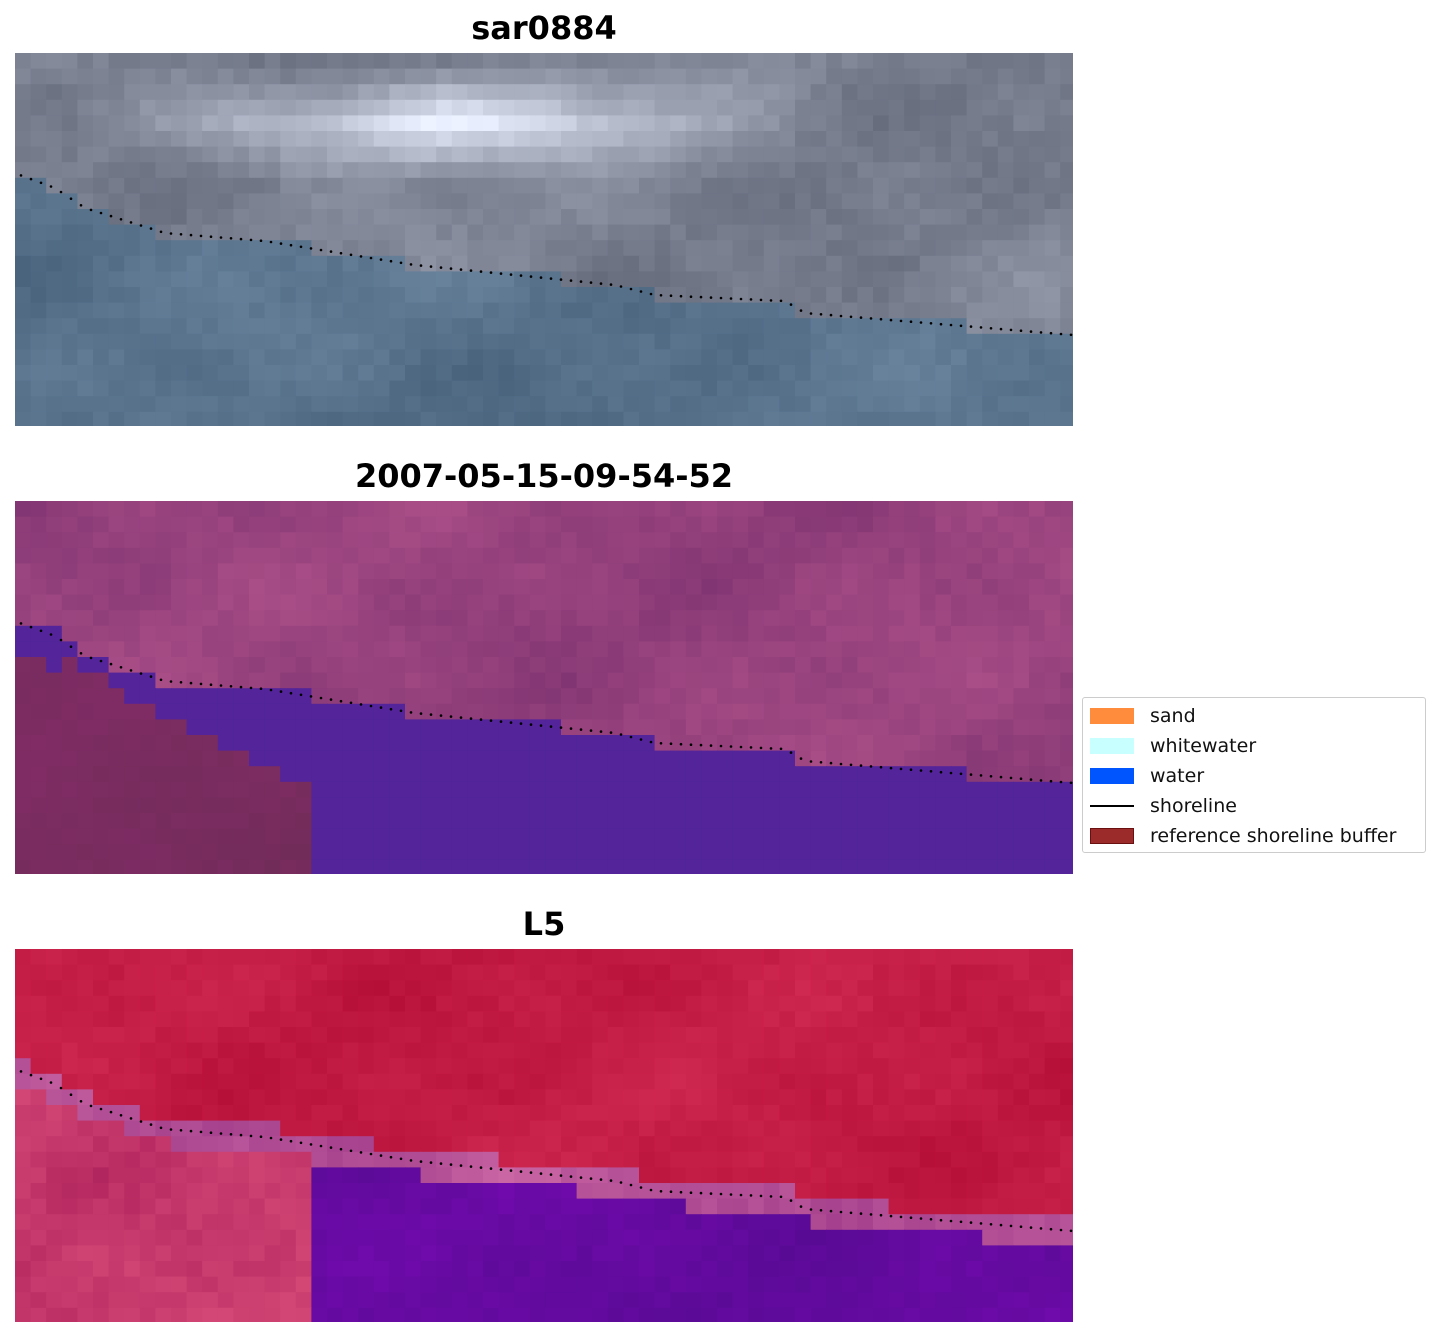 The height and width of the screenshot is (1337, 1444). I want to click on panel-title-1: sar0884, so click(544, 28).